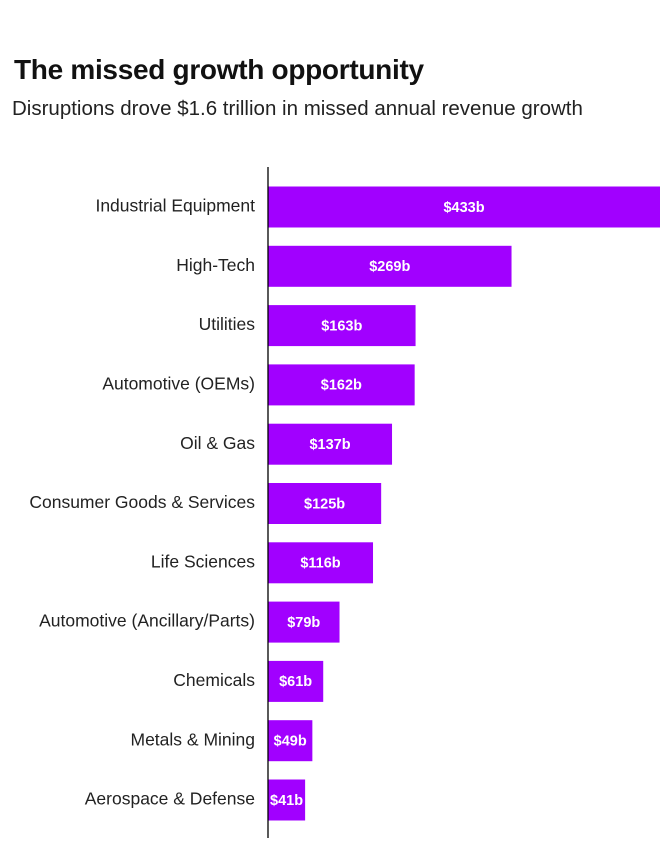 This screenshot has height=841, width=668. What do you see at coordinates (170, 799) in the screenshot?
I see `category-label: Aerospace & Defense` at bounding box center [170, 799].